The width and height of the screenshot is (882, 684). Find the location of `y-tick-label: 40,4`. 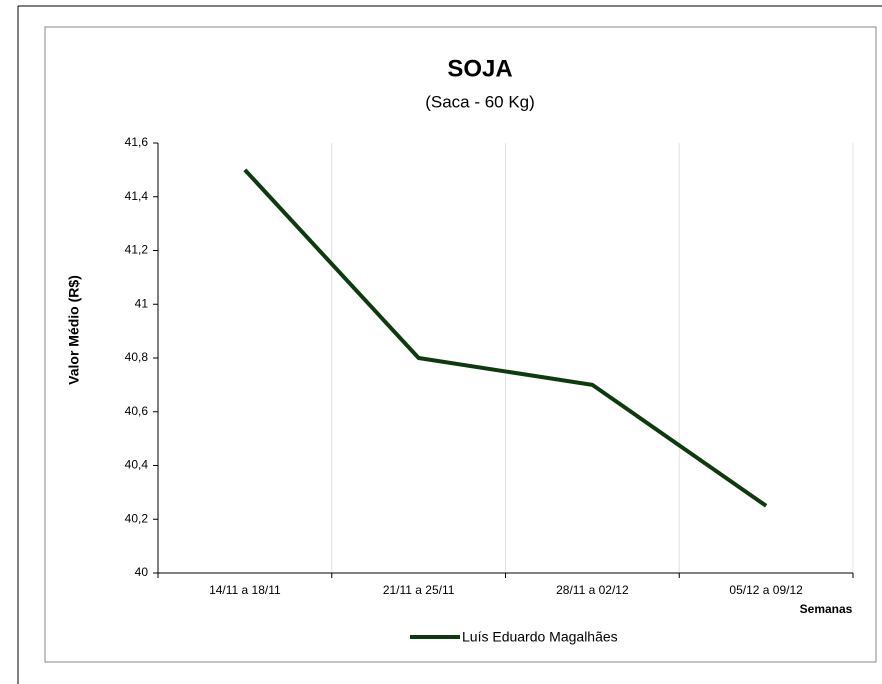

y-tick-label: 40,4 is located at coordinates (137, 465).